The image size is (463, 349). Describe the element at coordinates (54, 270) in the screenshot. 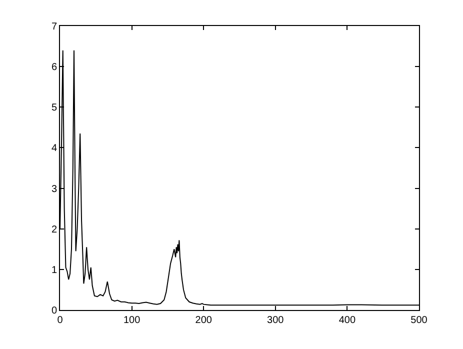

I see `y-tick-label: 1` at that location.